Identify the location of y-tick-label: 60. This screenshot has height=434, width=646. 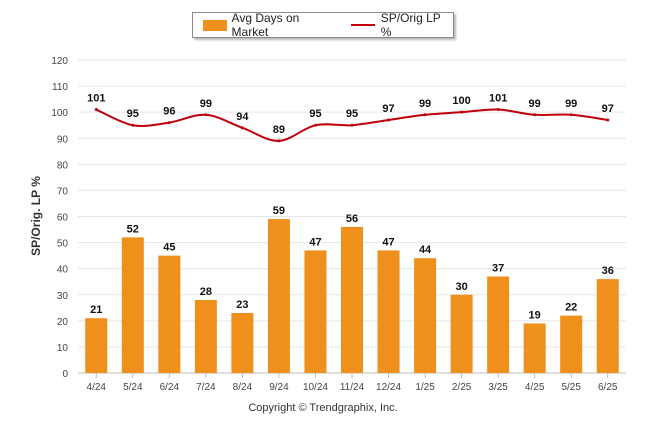
(63, 218).